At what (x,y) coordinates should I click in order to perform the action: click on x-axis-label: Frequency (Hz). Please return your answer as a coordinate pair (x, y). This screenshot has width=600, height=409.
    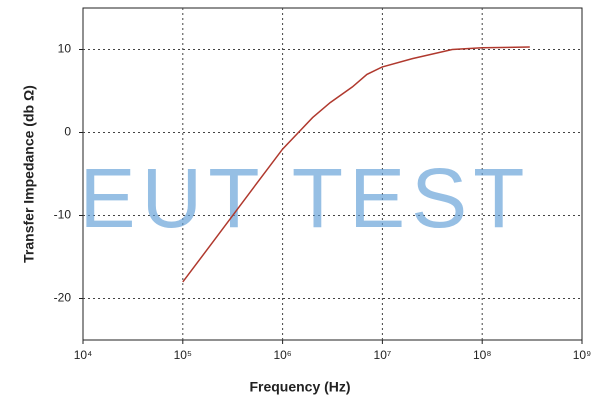
    Looking at the image, I should click on (299, 387).